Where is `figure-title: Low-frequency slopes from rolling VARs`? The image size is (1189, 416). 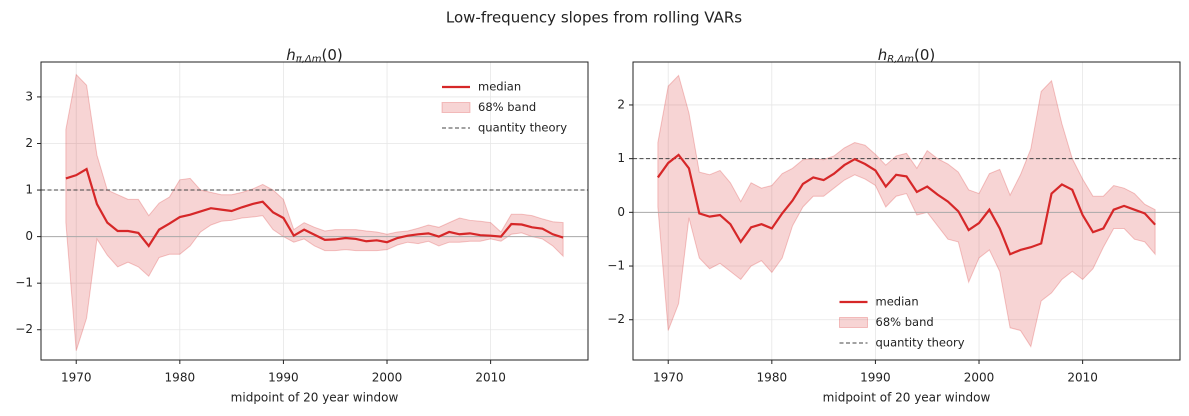 figure-title: Low-frequency slopes from rolling VARs is located at coordinates (594, 18).